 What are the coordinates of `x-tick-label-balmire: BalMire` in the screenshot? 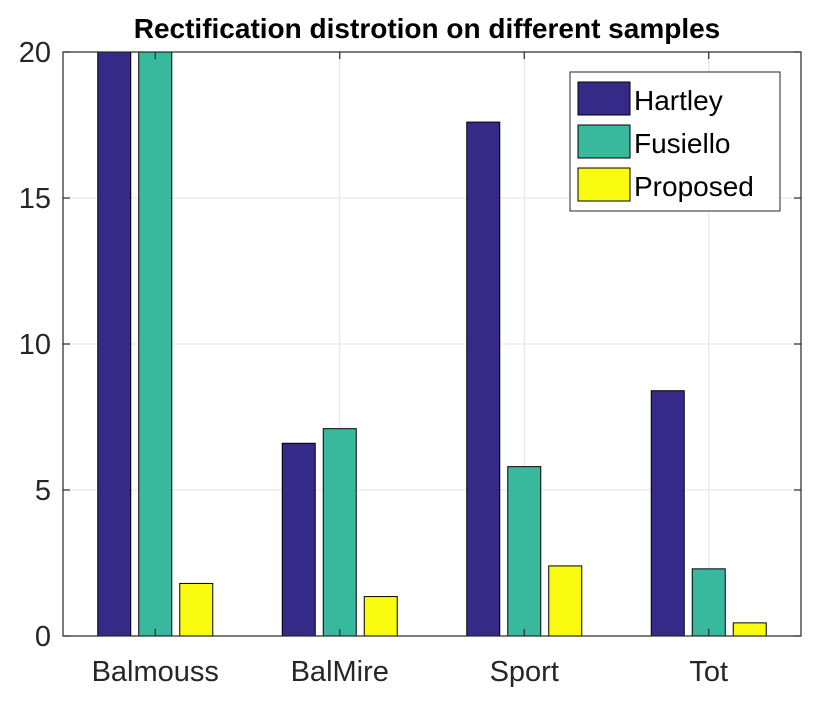 It's located at (340, 672).